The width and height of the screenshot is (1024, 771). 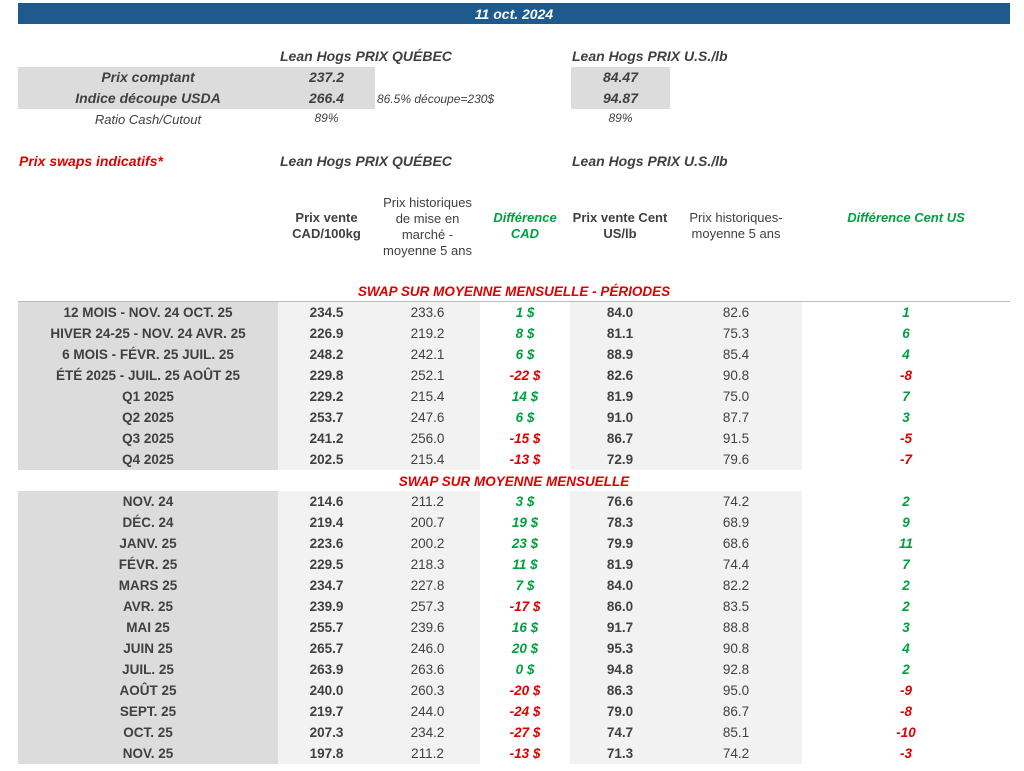 What do you see at coordinates (905, 459) in the screenshot?
I see `cell: -7` at bounding box center [905, 459].